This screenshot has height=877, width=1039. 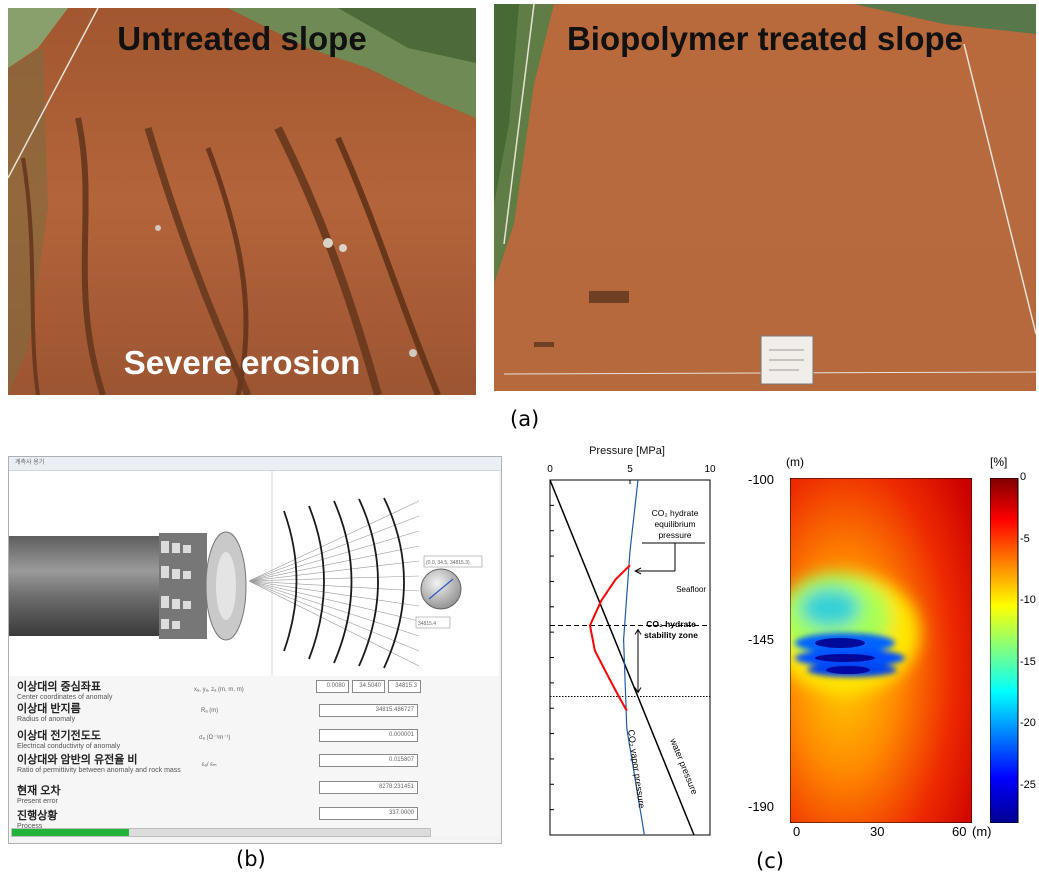 I want to click on row-symbol: σₐ (Ω⁻¹m⁻¹), so click(x=215, y=738).